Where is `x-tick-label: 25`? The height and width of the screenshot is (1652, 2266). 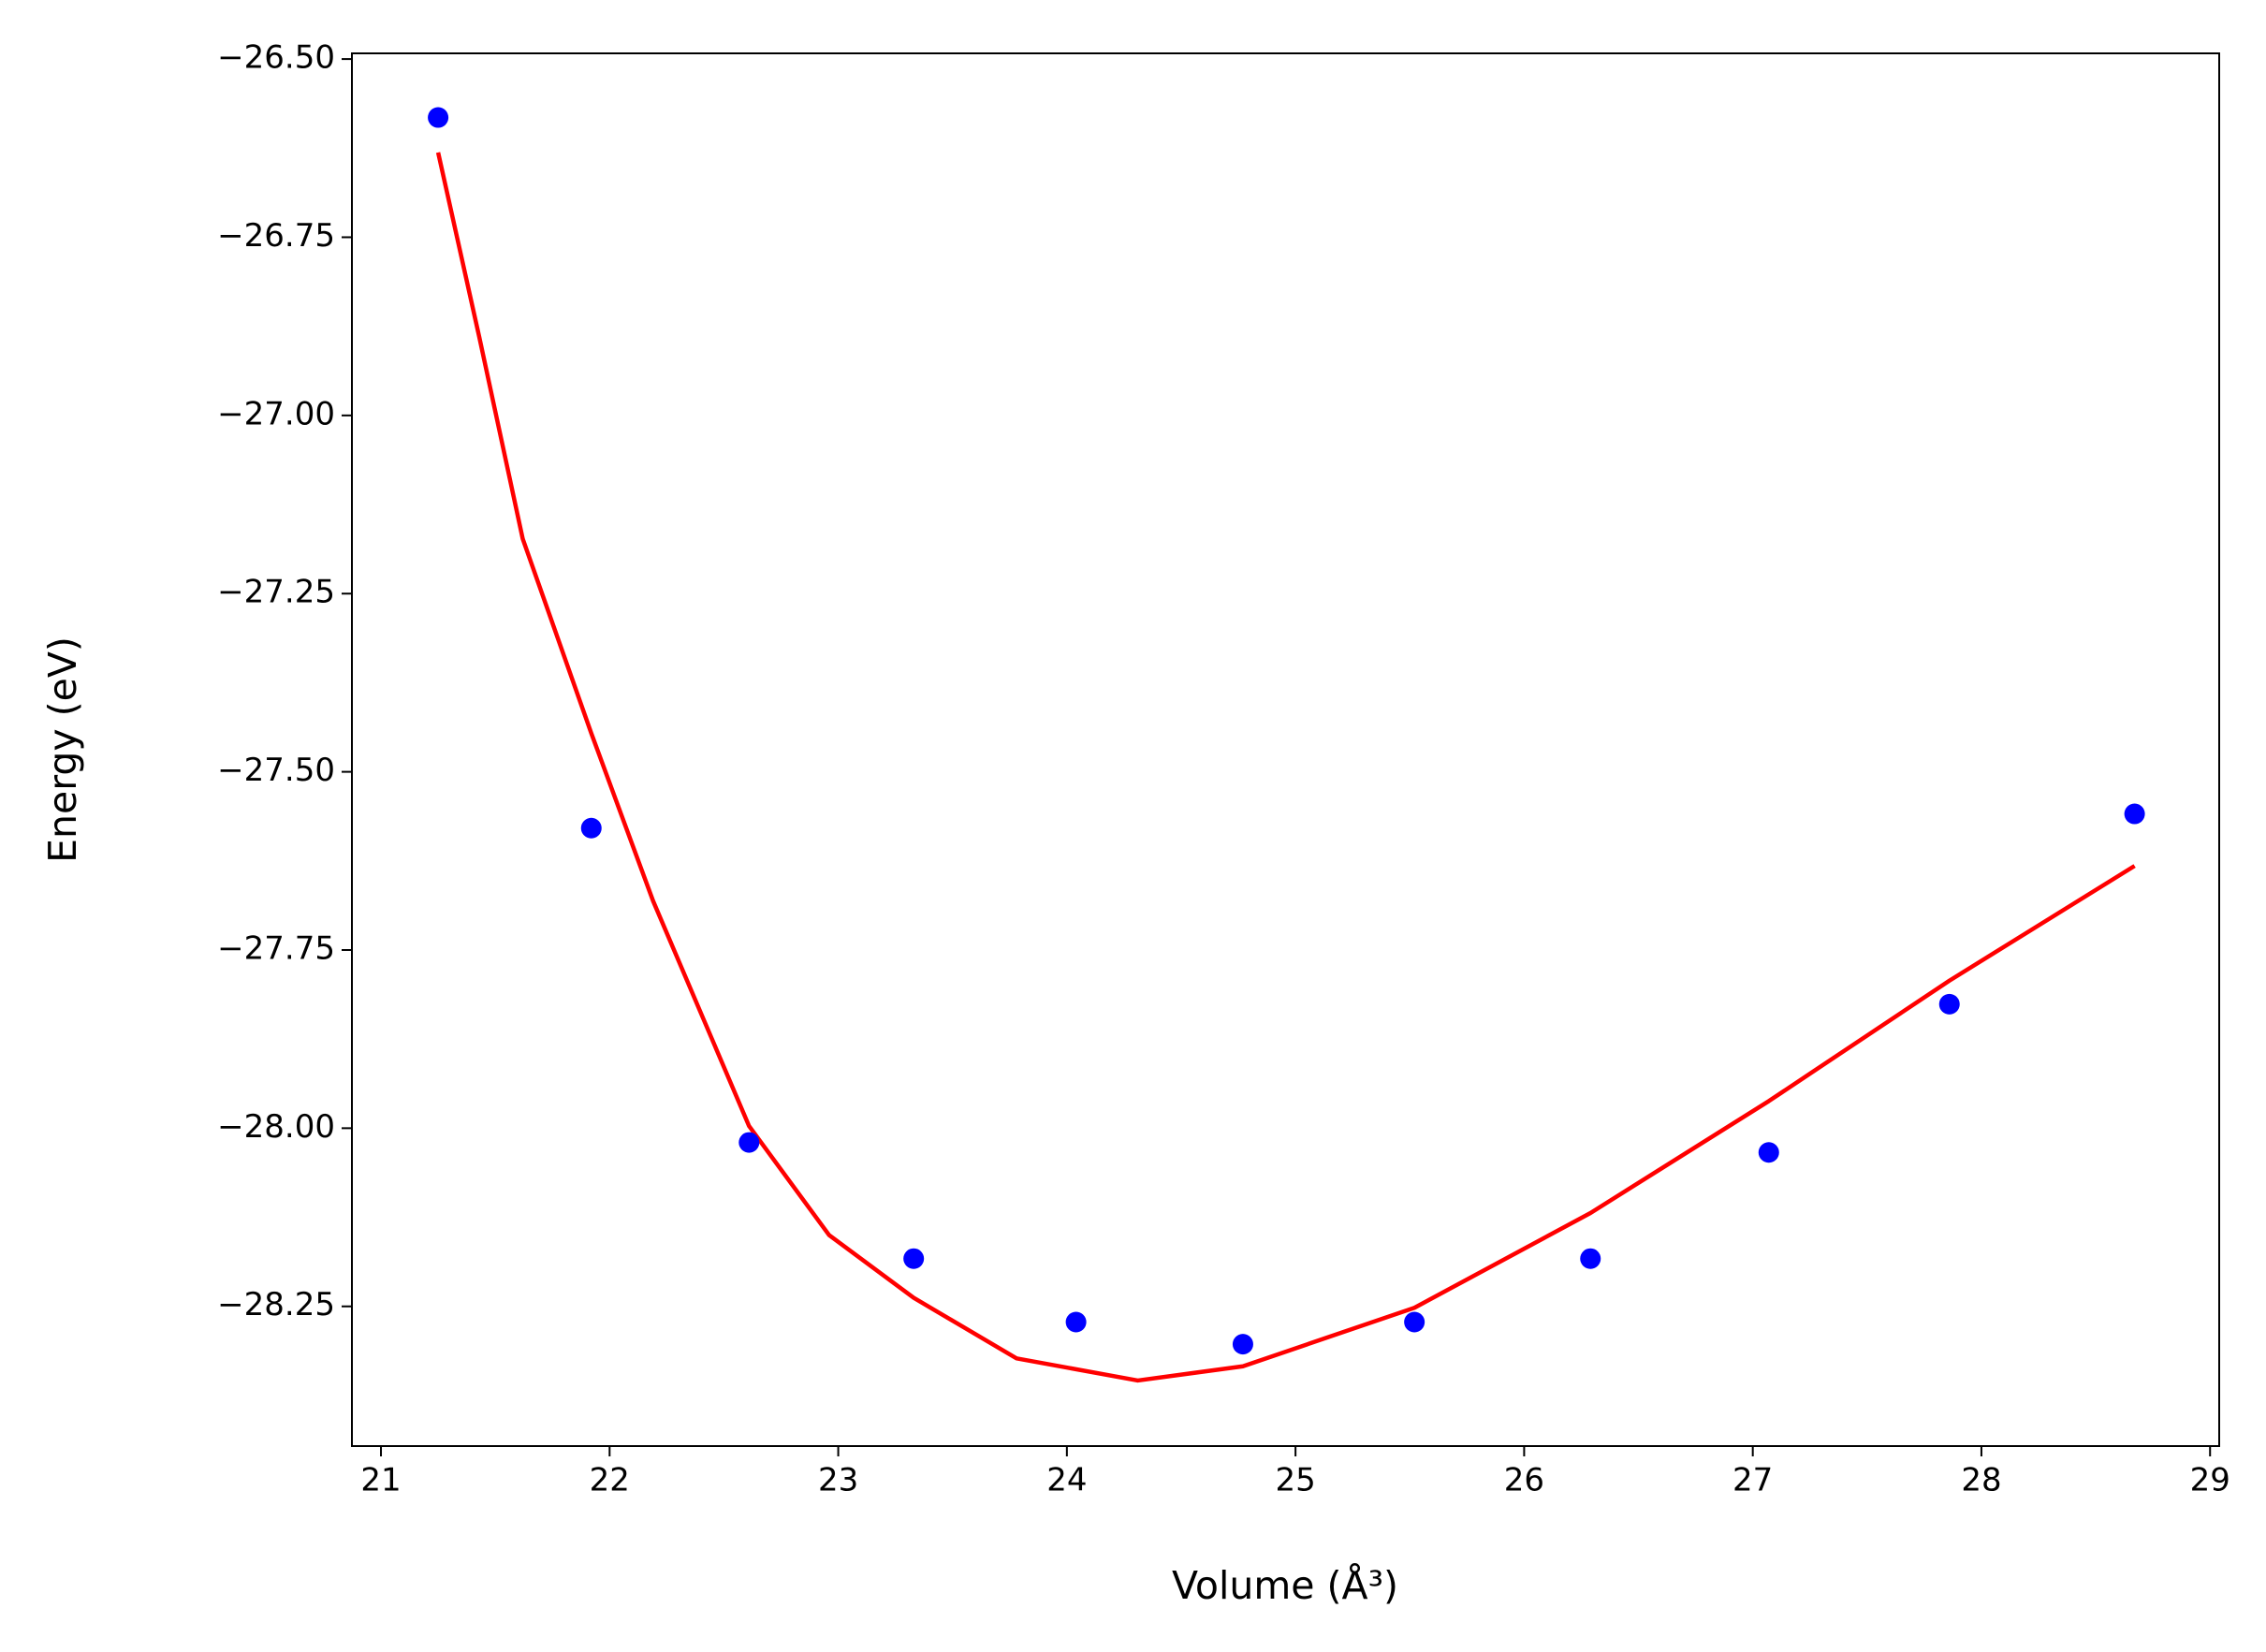
x-tick-label: 25 is located at coordinates (1295, 1480).